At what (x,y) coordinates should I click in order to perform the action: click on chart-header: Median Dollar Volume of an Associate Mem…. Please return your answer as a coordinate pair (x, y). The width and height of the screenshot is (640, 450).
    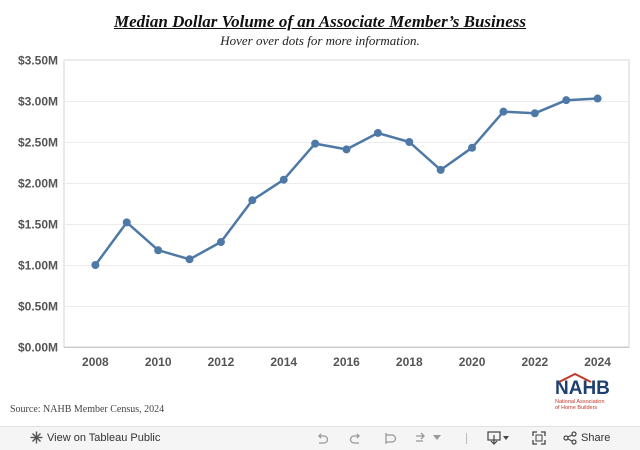
    Looking at the image, I should click on (320, 30).